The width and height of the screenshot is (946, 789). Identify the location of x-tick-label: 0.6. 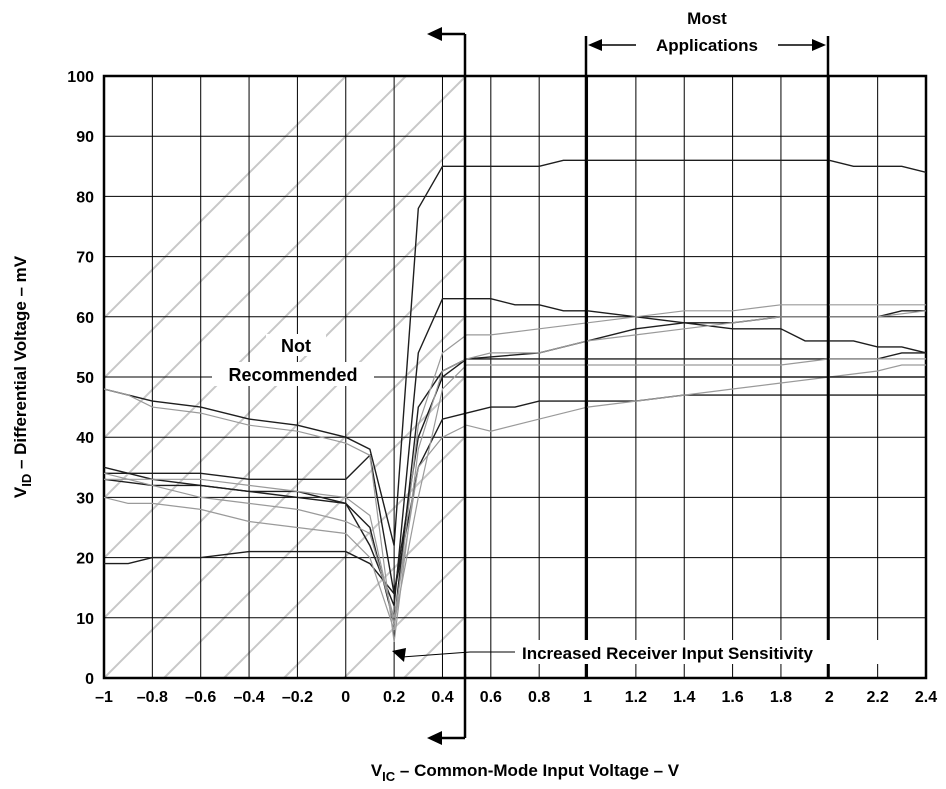
(491, 697).